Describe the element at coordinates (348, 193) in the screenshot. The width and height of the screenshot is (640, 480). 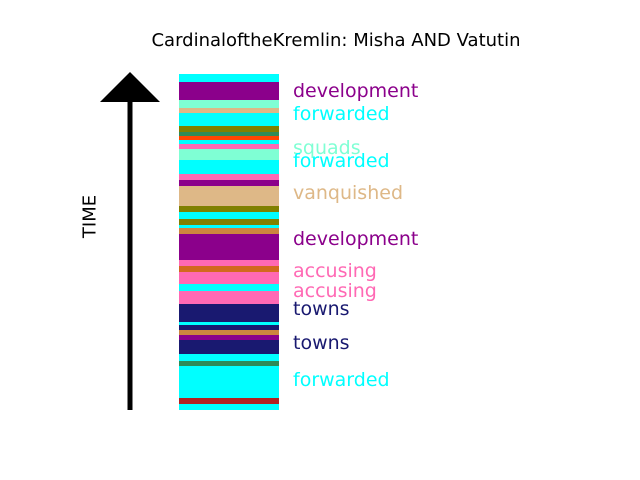
I see `band-label: vanquished` at that location.